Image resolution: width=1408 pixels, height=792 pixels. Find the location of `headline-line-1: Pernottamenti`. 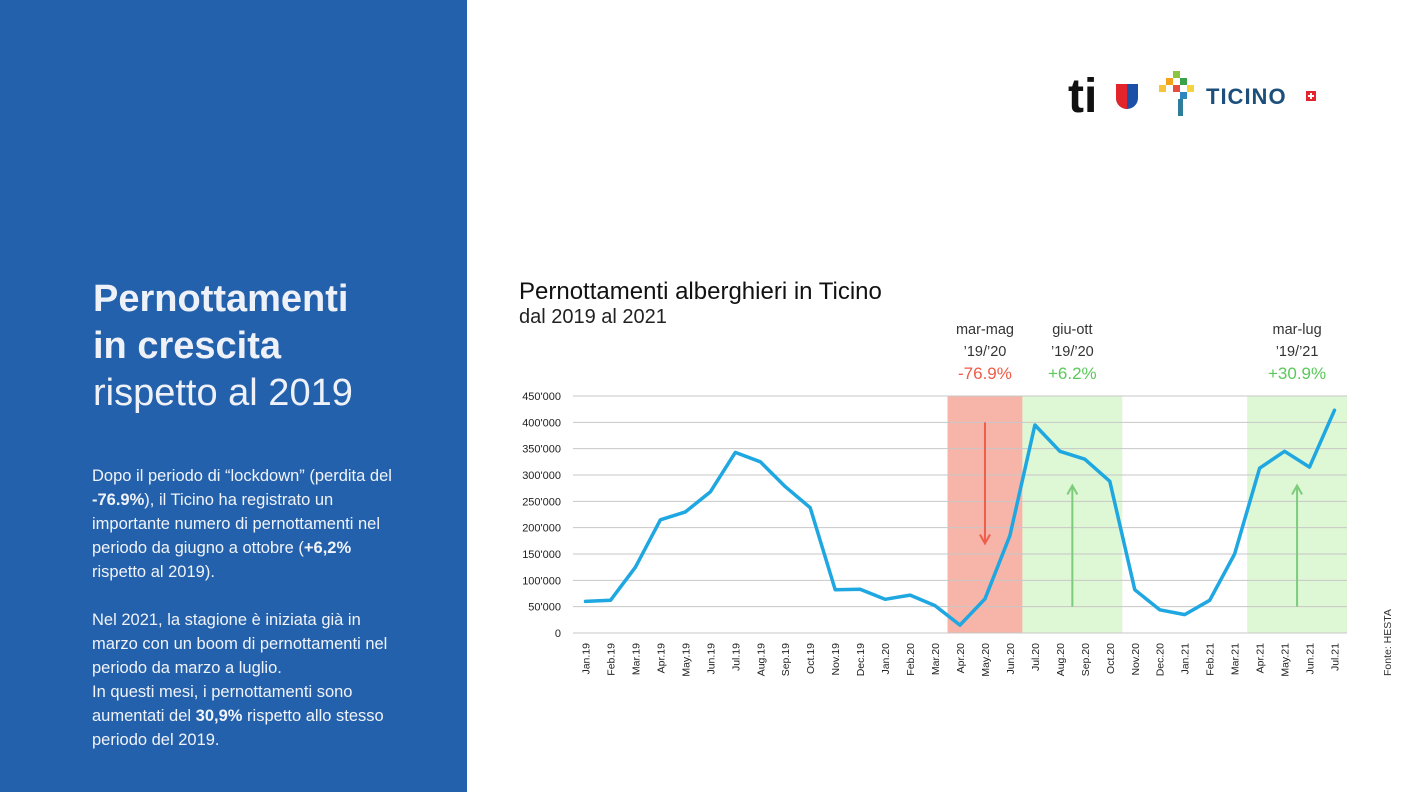

headline-line-1: Pernottamenti is located at coordinates (221, 299).